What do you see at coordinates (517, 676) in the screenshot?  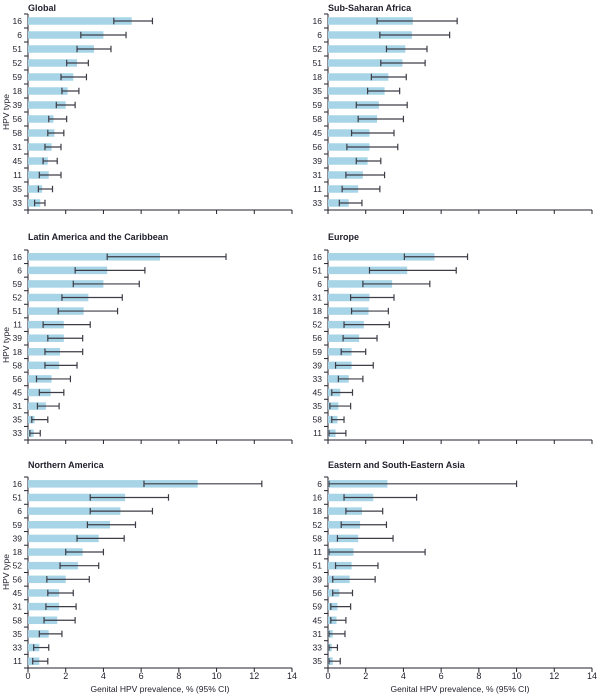 I see `x-tick-label: 10` at bounding box center [517, 676].